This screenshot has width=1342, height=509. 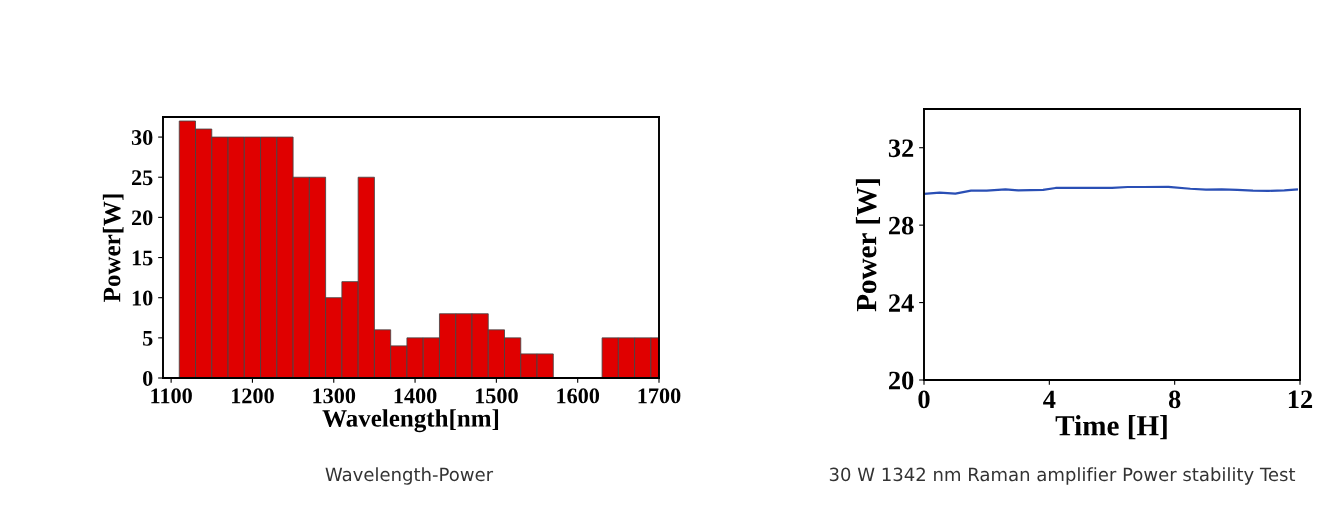 What do you see at coordinates (496, 396) in the screenshot?
I see `x-tick-label: 1500` at bounding box center [496, 396].